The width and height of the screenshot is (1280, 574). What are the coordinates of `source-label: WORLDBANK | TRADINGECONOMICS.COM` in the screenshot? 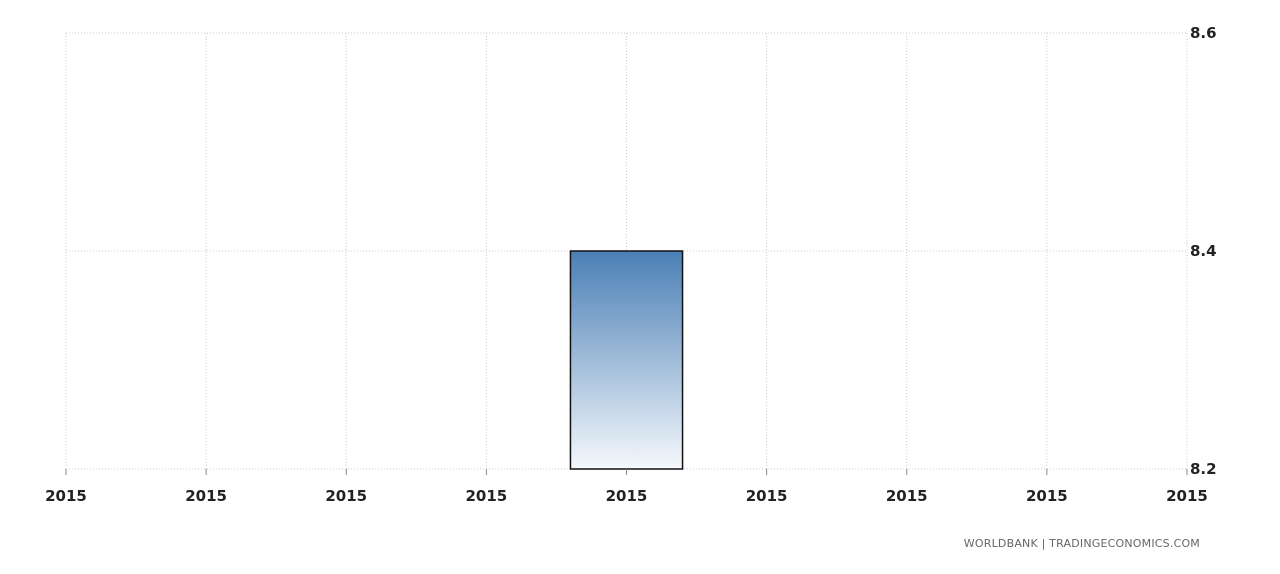 It's located at (1081, 543).